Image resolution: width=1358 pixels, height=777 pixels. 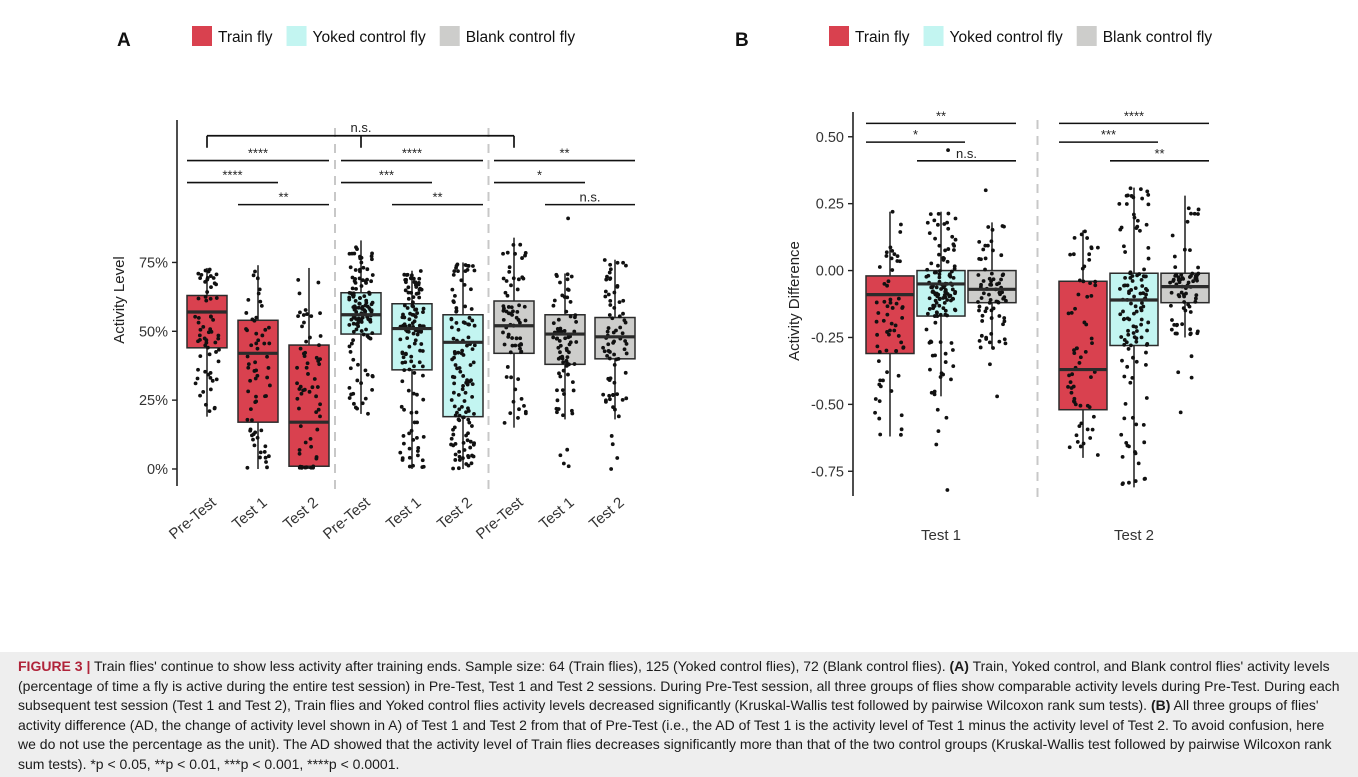 What do you see at coordinates (827, 338) in the screenshot?
I see `y-tick-label: -0.25` at bounding box center [827, 338].